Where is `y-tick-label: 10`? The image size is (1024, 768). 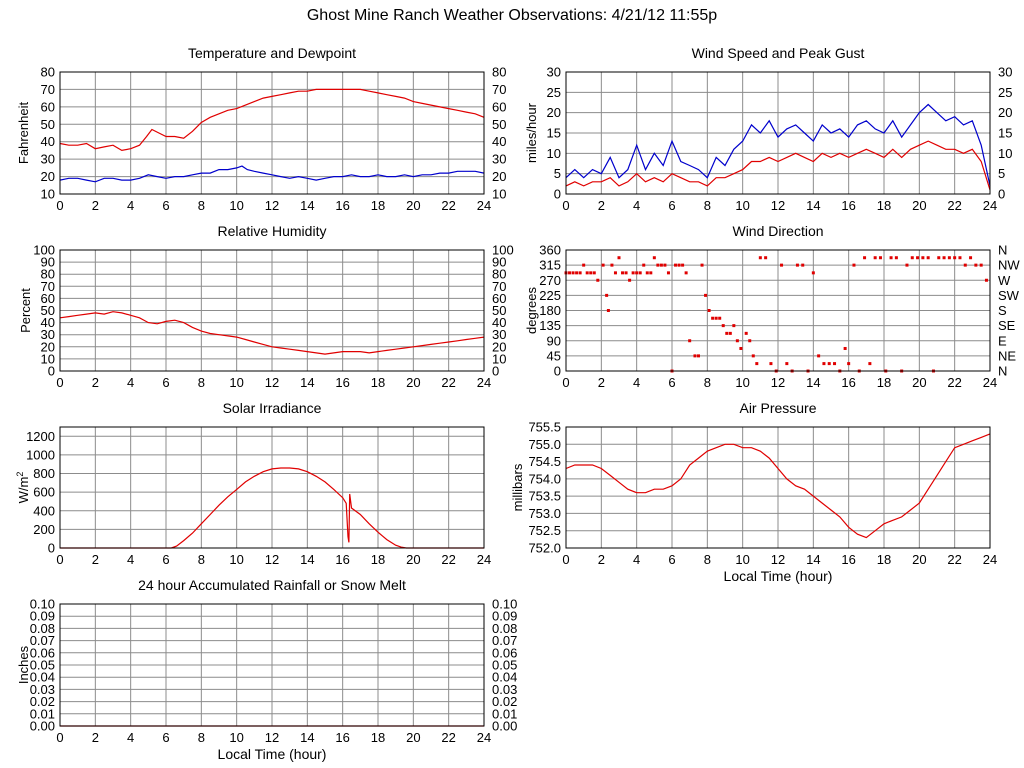
y-tick-label: 10 is located at coordinates (48, 358).